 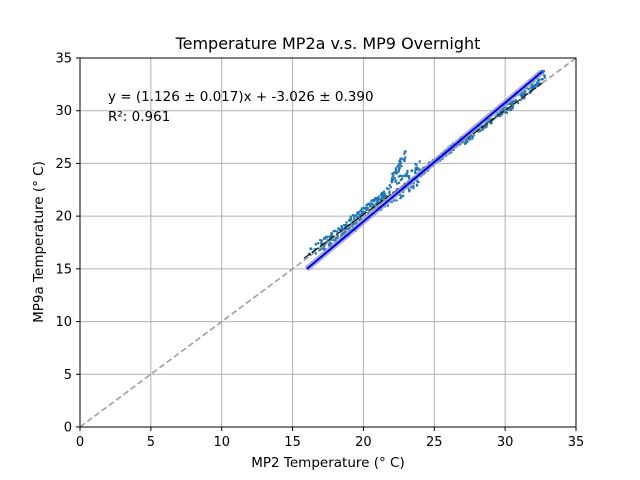 What do you see at coordinates (139, 117) in the screenshot?
I see `r-squared-label: R²: 0.961` at bounding box center [139, 117].